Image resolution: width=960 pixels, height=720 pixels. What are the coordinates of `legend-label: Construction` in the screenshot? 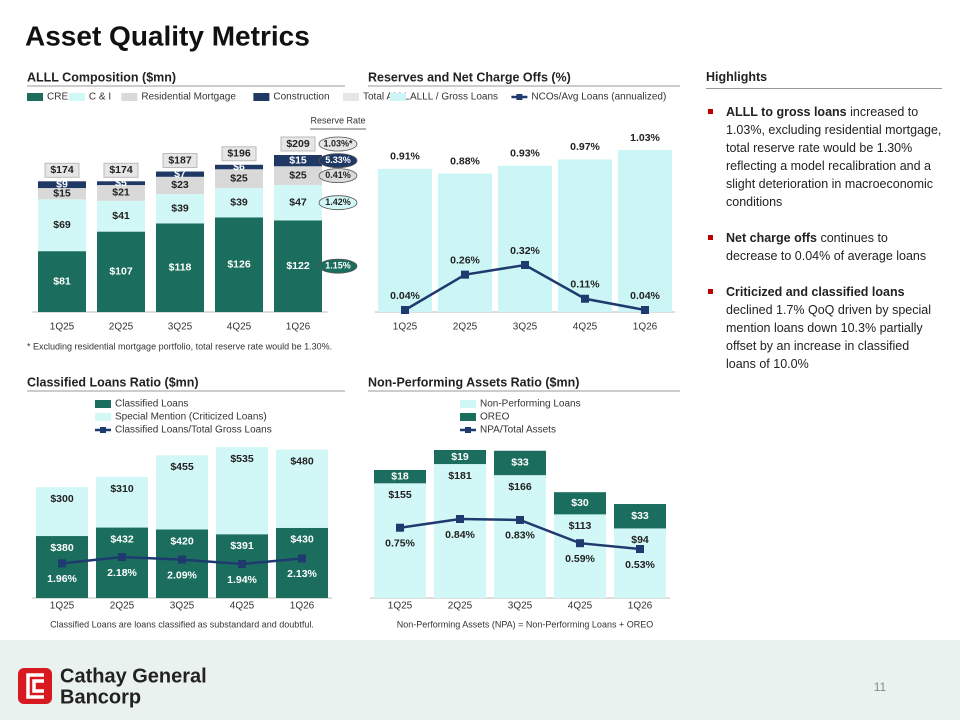 It's located at (301, 97).